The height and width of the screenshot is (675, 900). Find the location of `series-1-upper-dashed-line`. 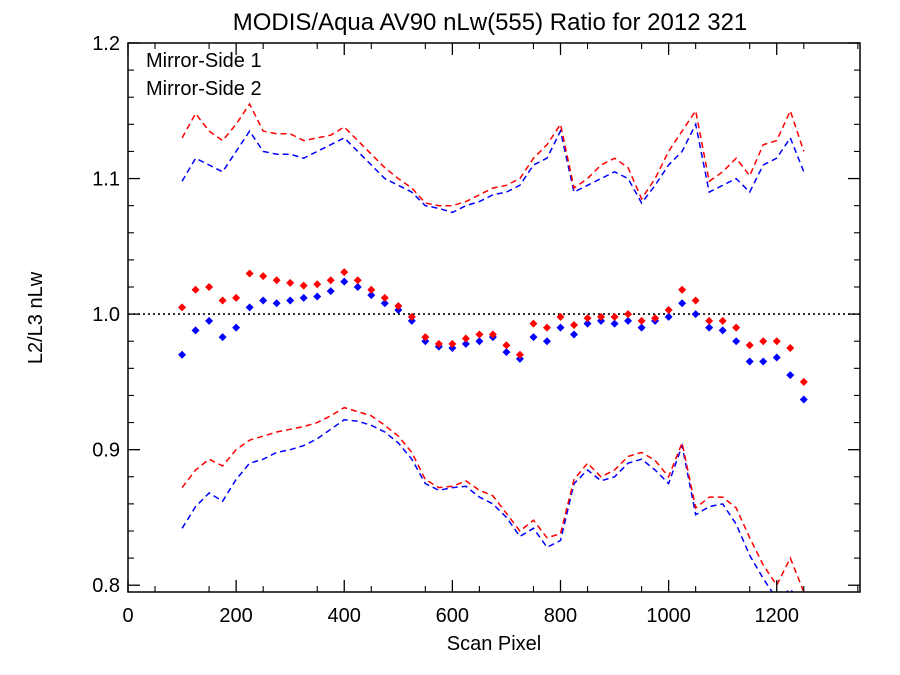

series-1-upper-dashed-line is located at coordinates (493, 168).